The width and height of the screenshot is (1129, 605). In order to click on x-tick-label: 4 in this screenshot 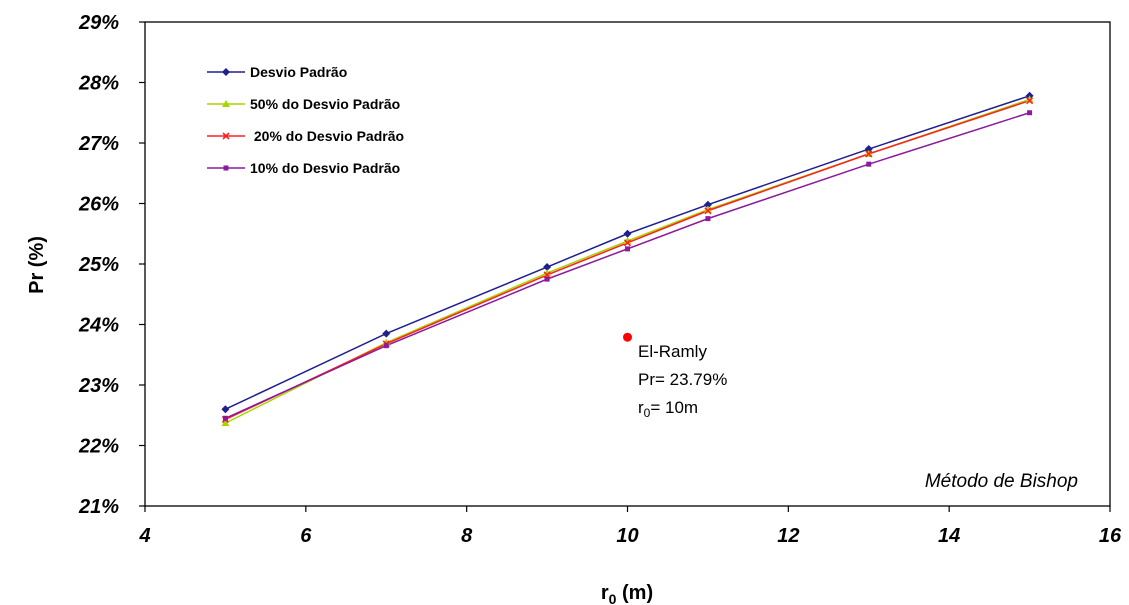, I will do `click(144, 536)`.